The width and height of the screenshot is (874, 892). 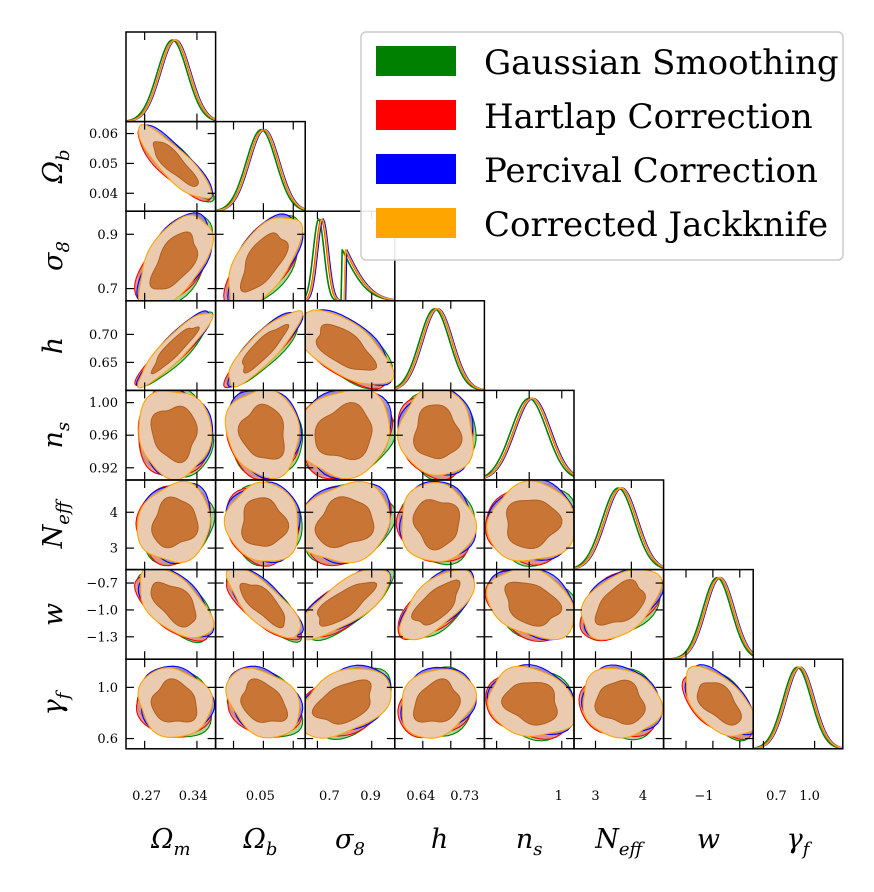 What do you see at coordinates (260, 796) in the screenshot?
I see `bottom-tick-label-omega_b: 0.05` at bounding box center [260, 796].